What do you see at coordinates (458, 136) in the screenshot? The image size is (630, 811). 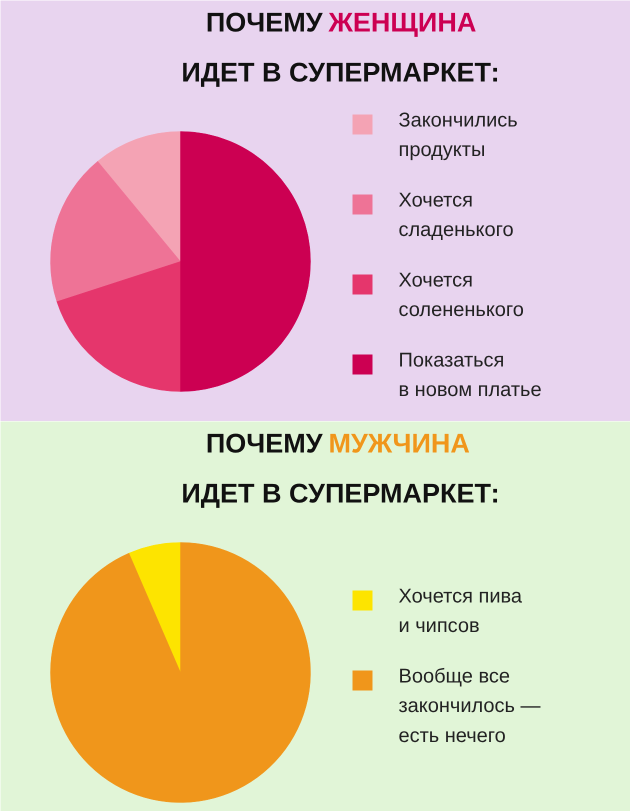 I see `legend-label: Закончились продукты` at bounding box center [458, 136].